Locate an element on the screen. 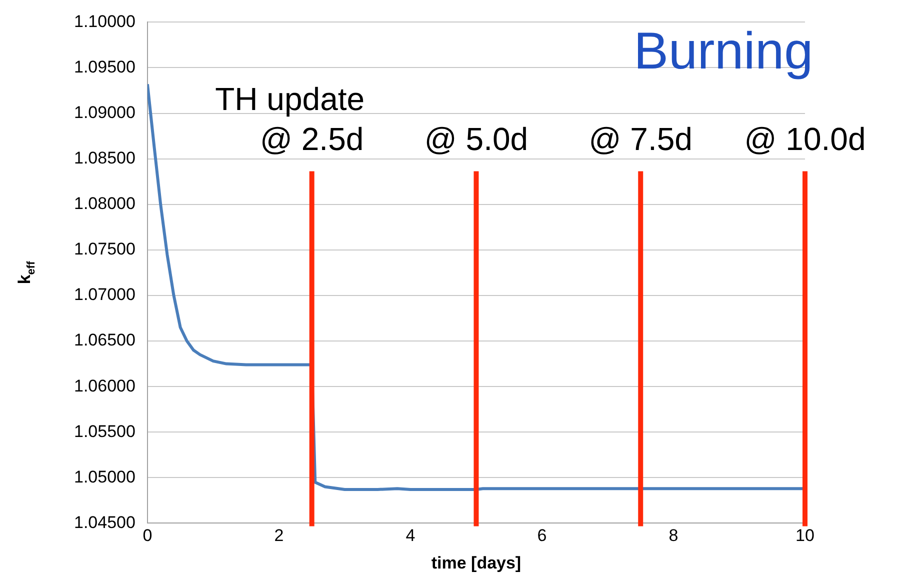 This screenshot has height=580, width=900. x-tick-label: 2 is located at coordinates (279, 536).